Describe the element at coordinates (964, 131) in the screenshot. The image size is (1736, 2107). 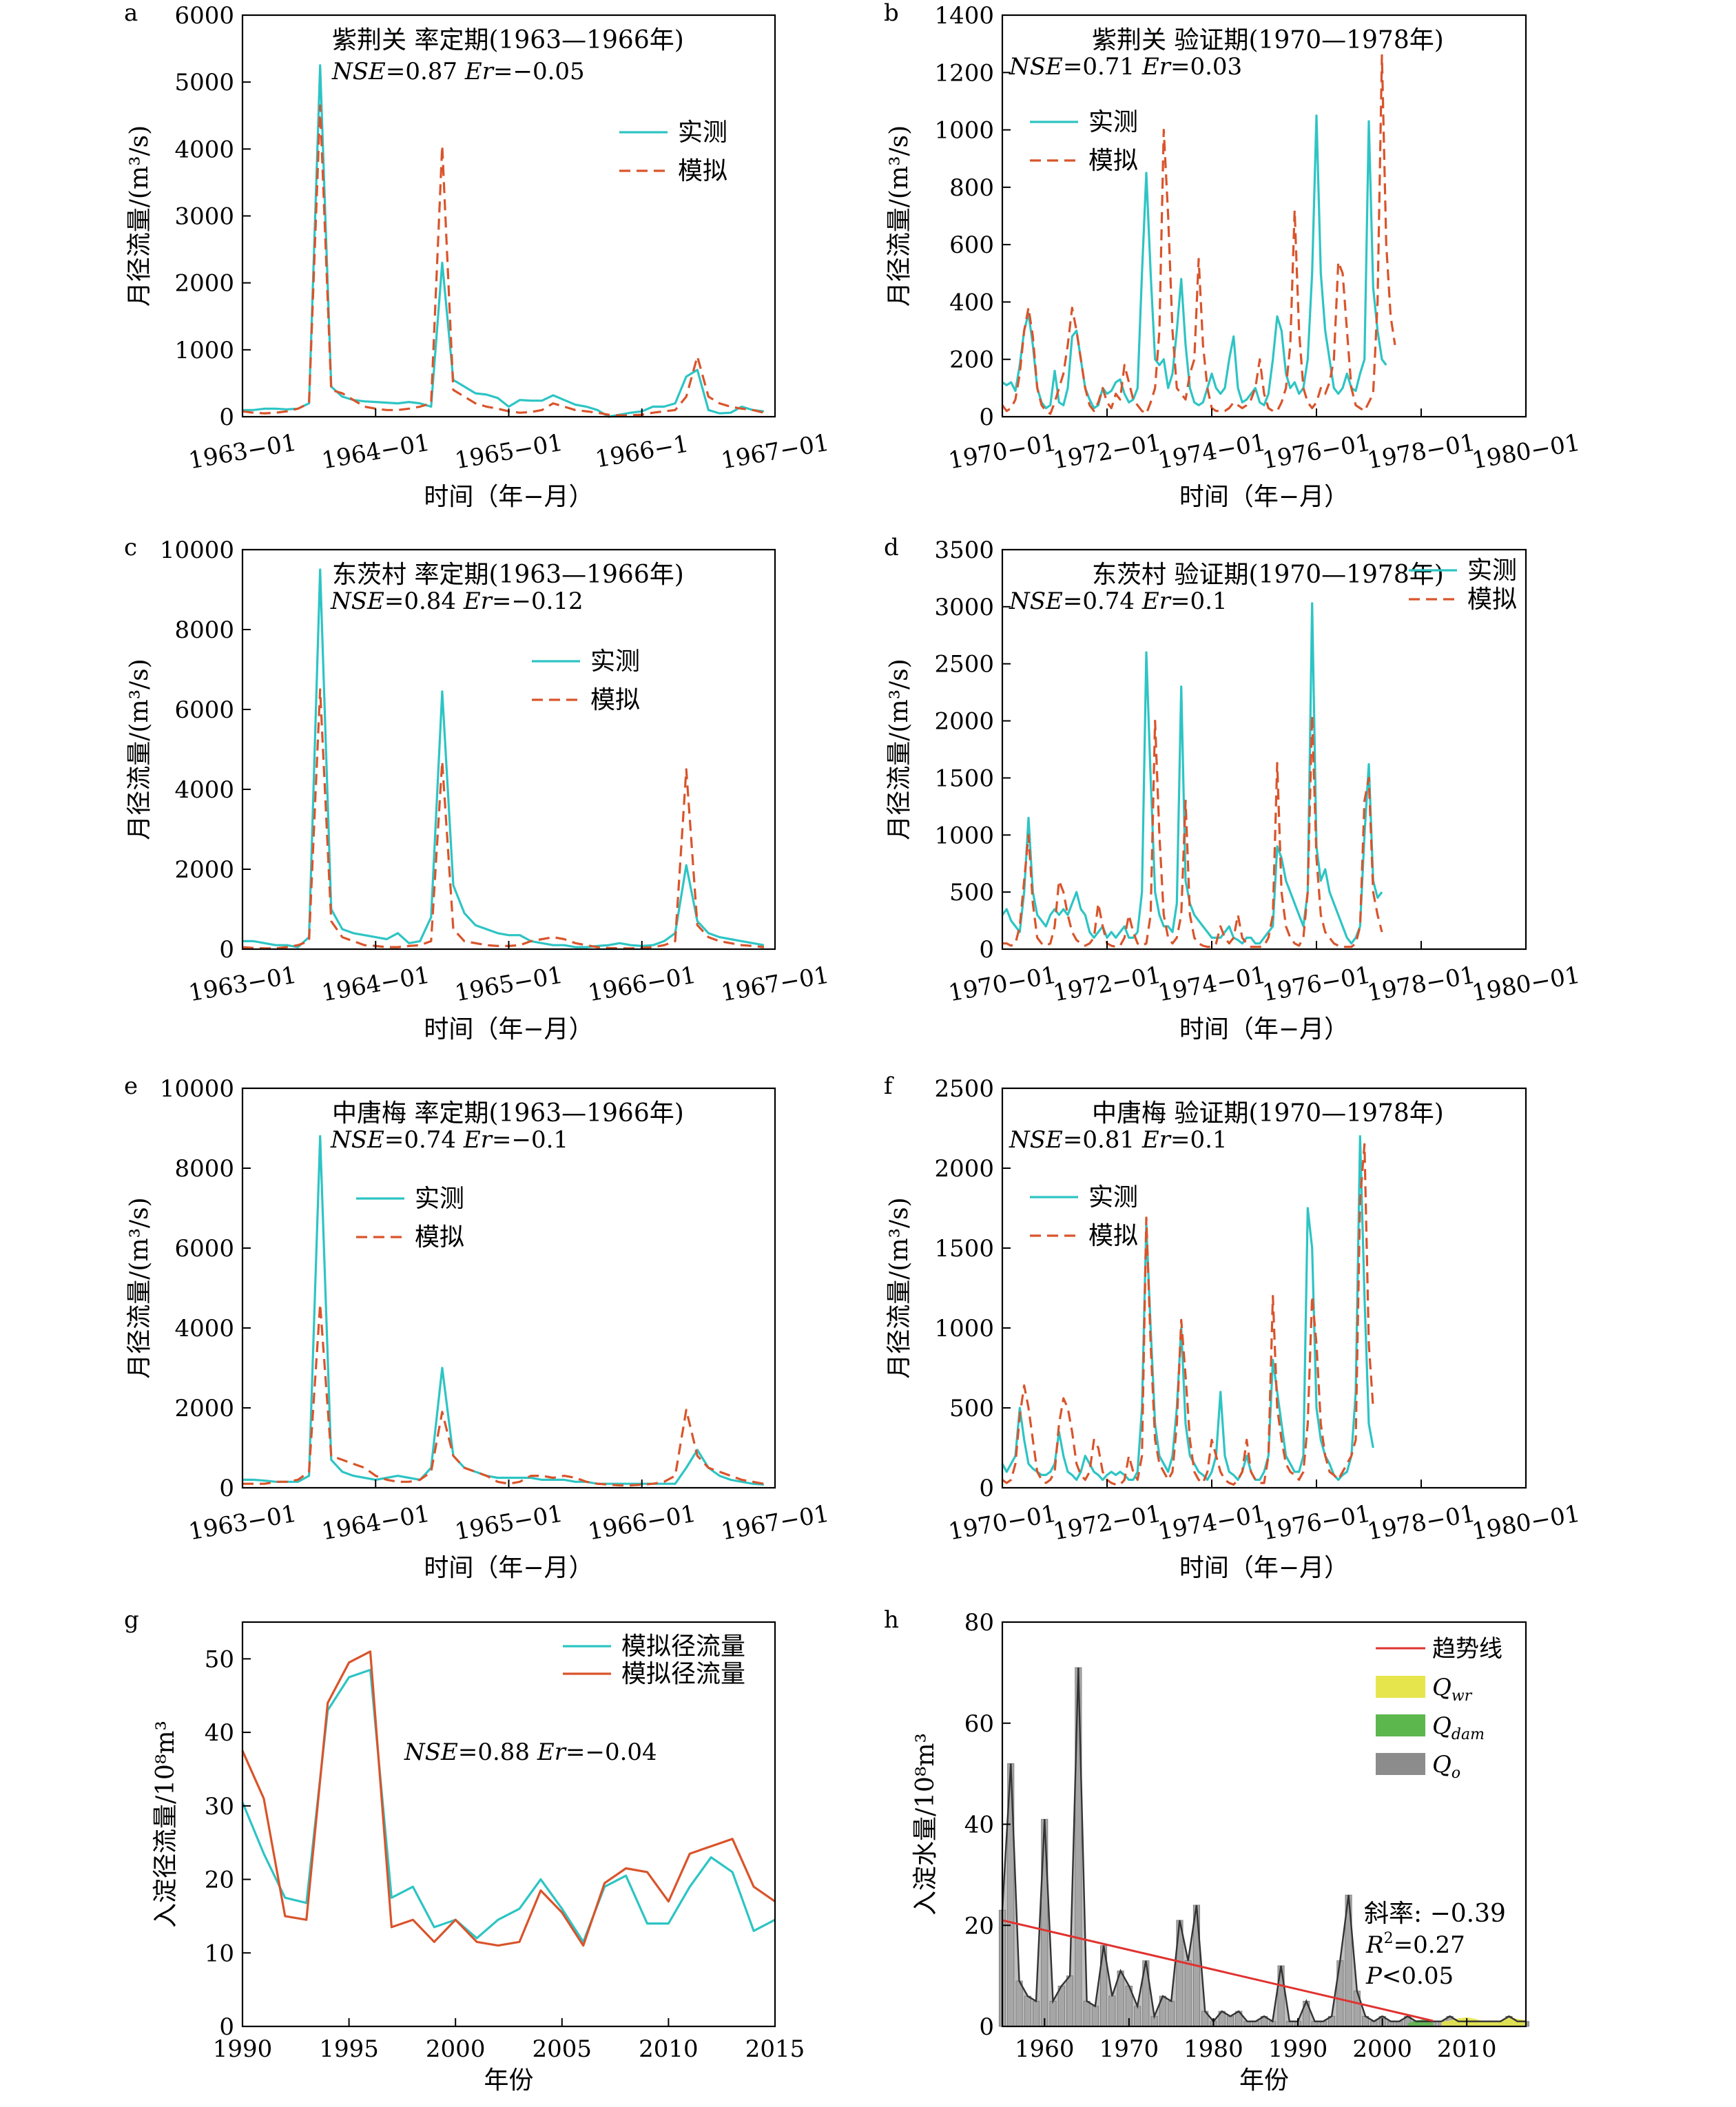
I see `y-tick-label: 1000` at that location.